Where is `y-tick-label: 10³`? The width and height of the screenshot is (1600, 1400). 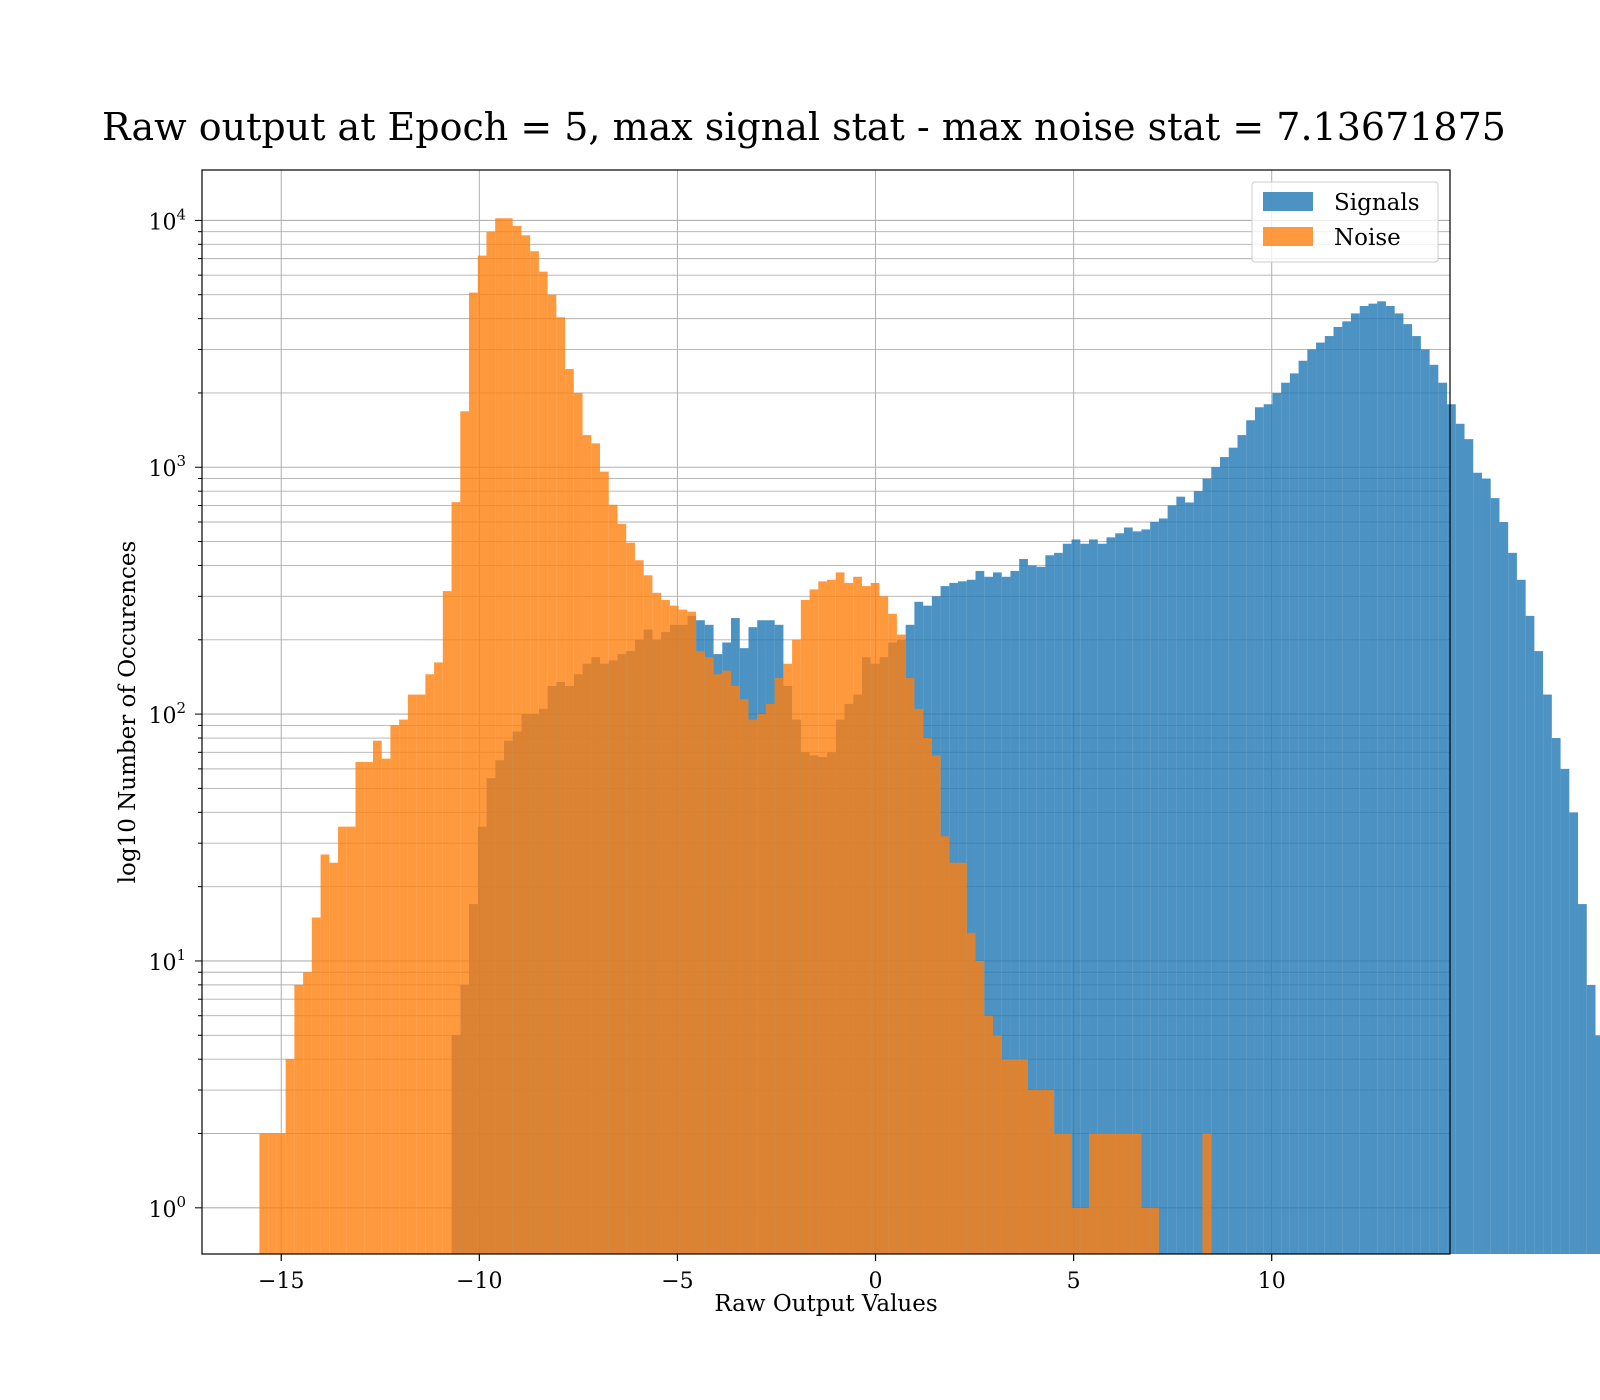
y-tick-label: 10³ is located at coordinates (167, 467).